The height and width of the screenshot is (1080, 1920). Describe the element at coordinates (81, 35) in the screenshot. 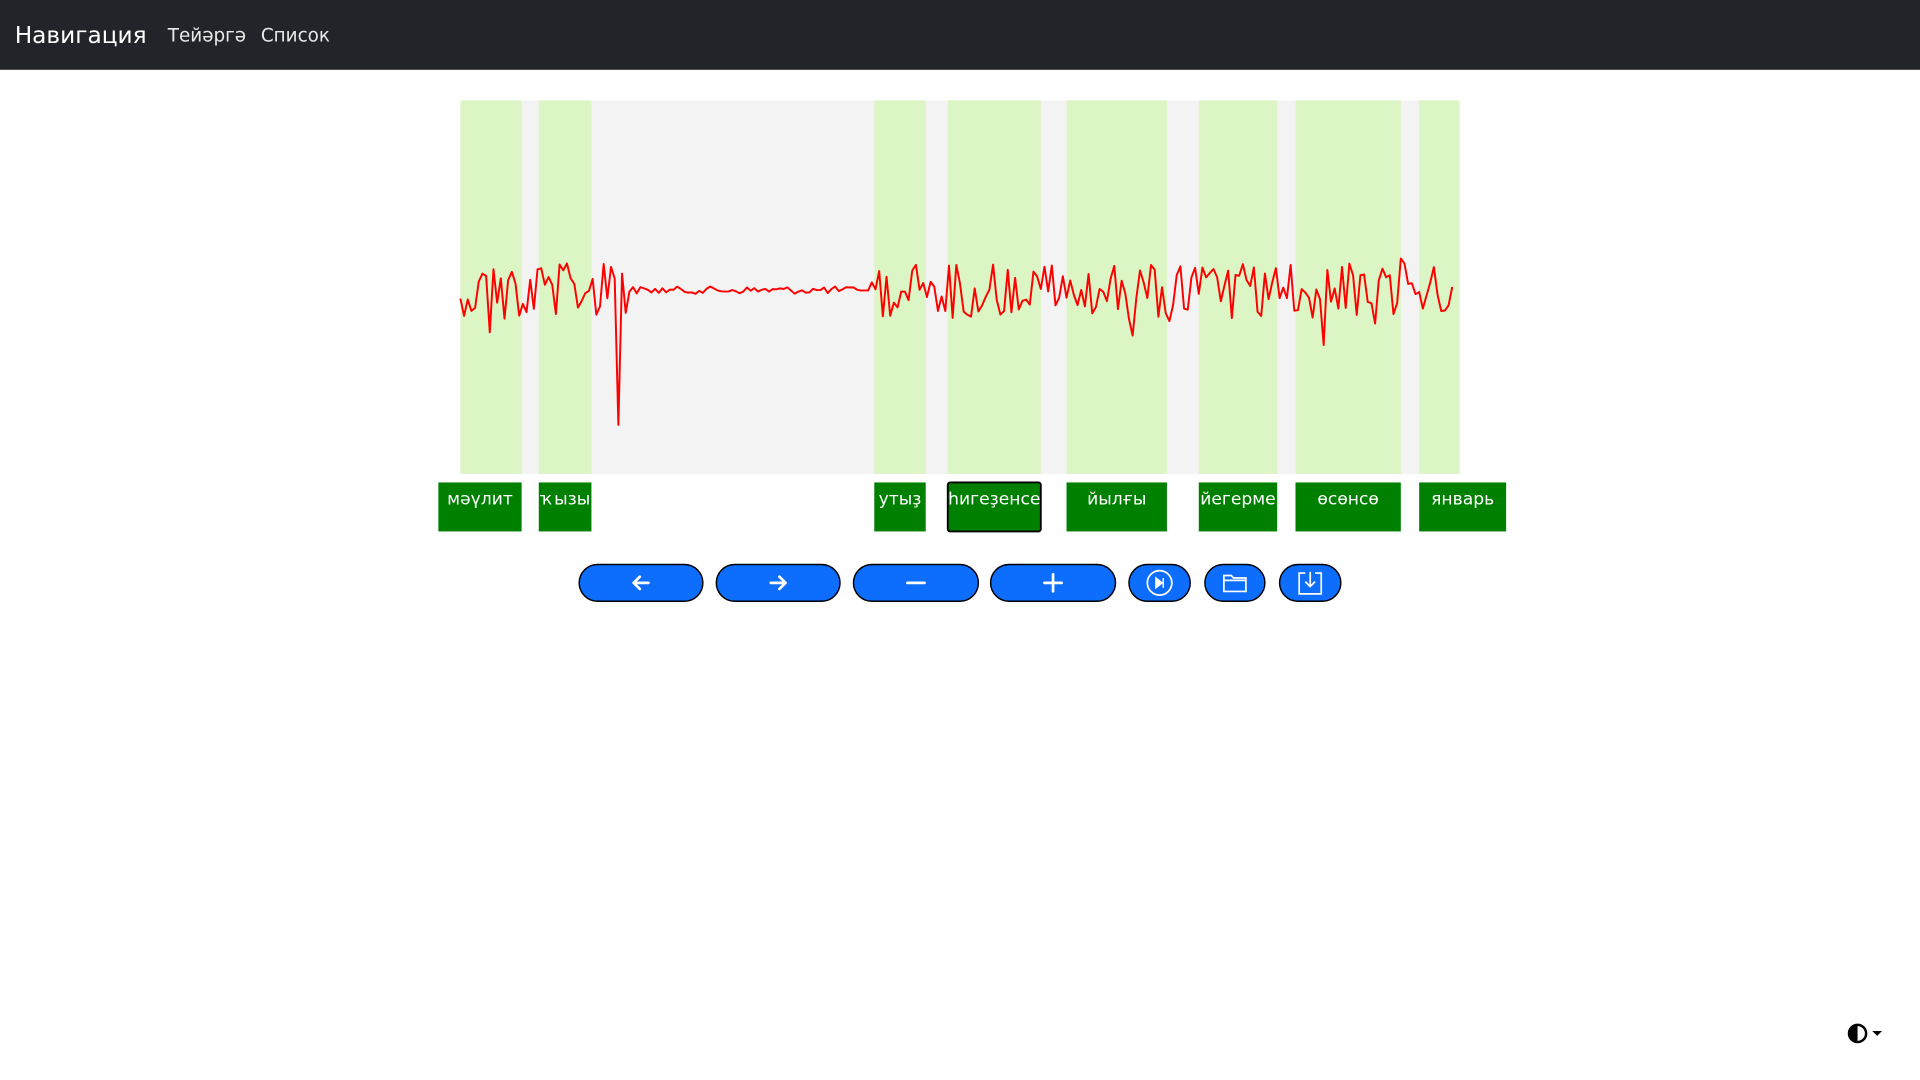

I see `brand: Навигация` at that location.